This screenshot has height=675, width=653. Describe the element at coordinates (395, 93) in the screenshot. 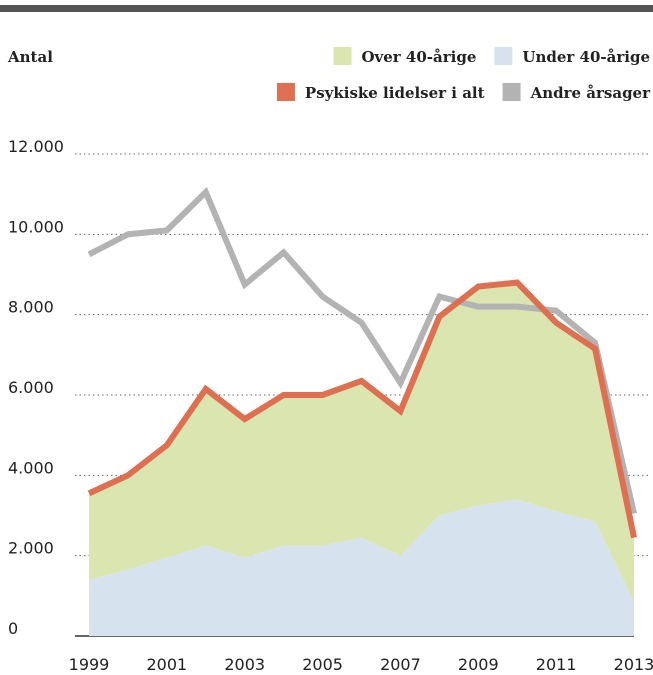

I see `legend-label: Psykiske lidelser i alt` at that location.